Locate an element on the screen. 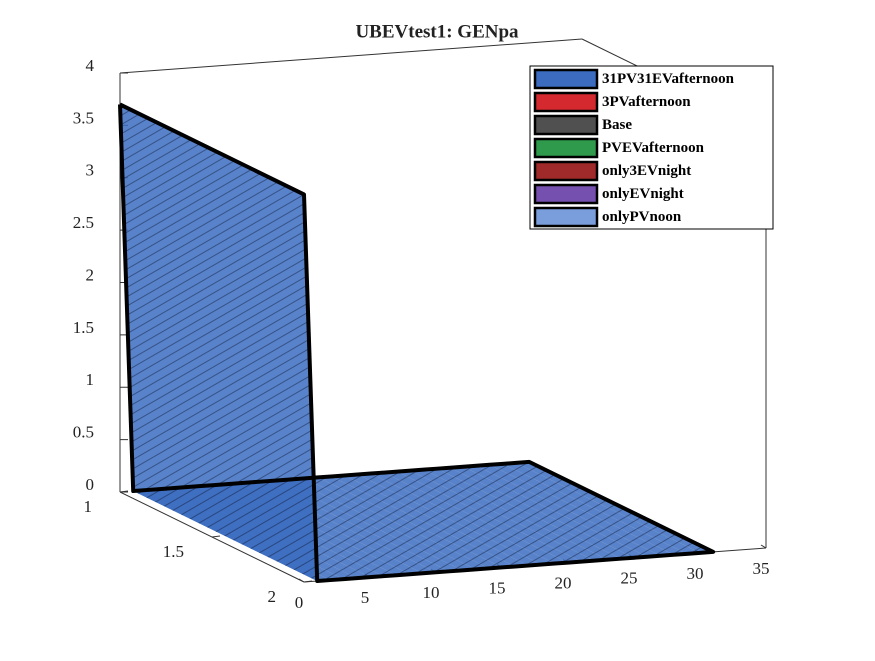 The height and width of the screenshot is (661, 875). legend-label: PVEVafternoon is located at coordinates (653, 148).